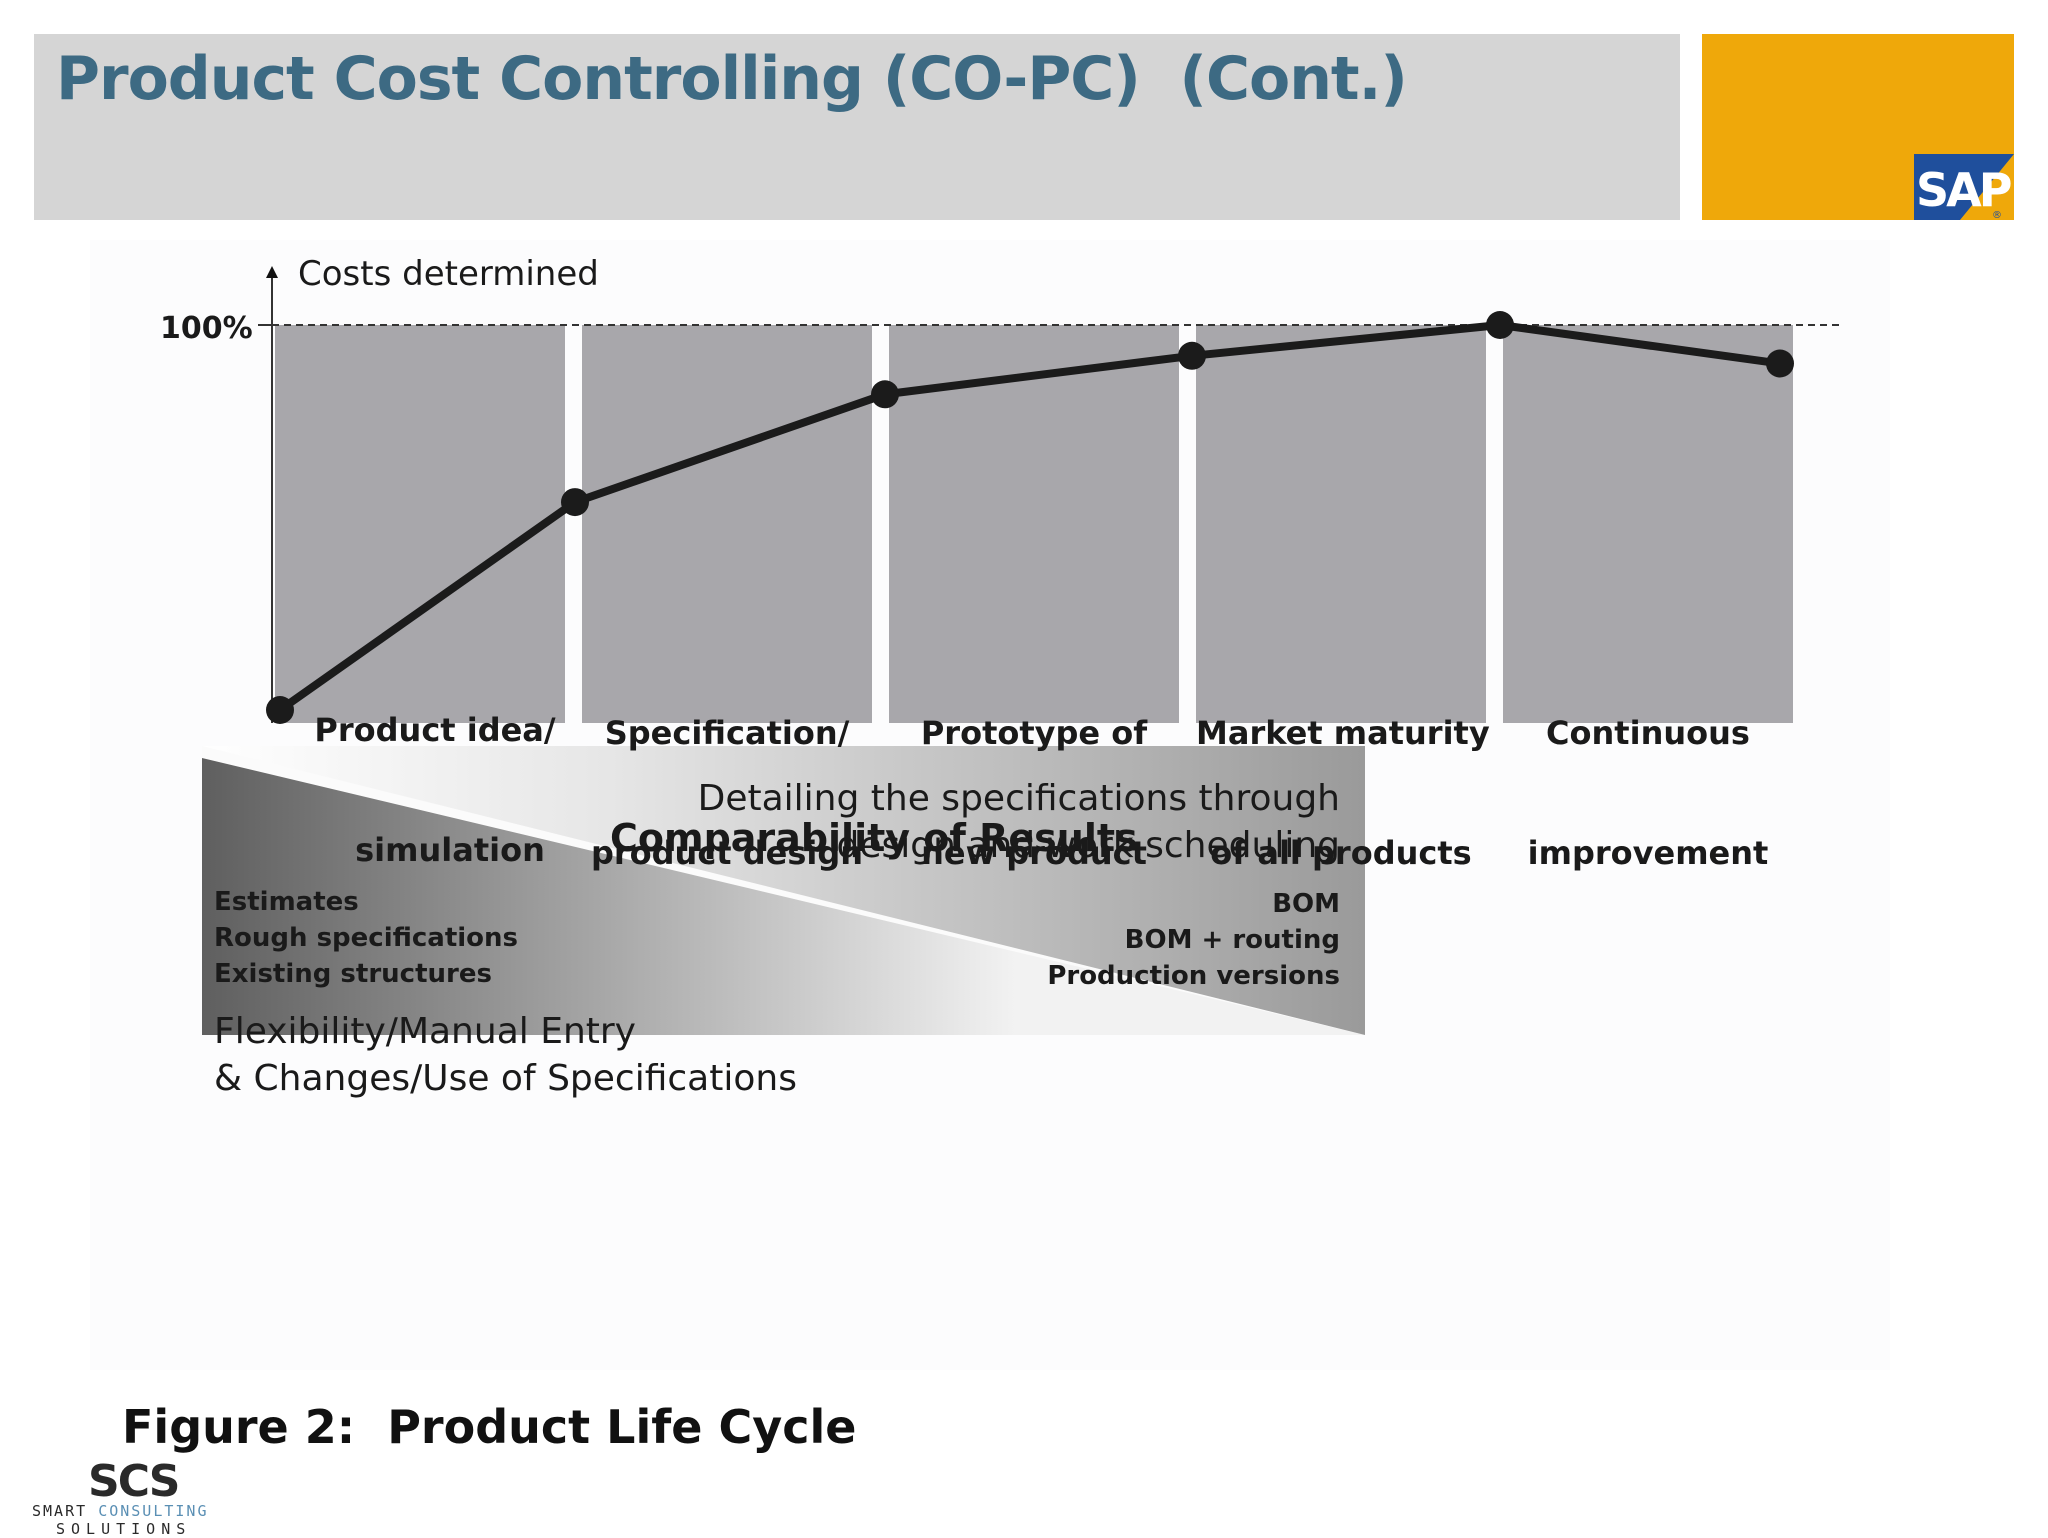  What do you see at coordinates (65, 1511) in the screenshot?
I see `scs-line1-a: SMART` at bounding box center [65, 1511].